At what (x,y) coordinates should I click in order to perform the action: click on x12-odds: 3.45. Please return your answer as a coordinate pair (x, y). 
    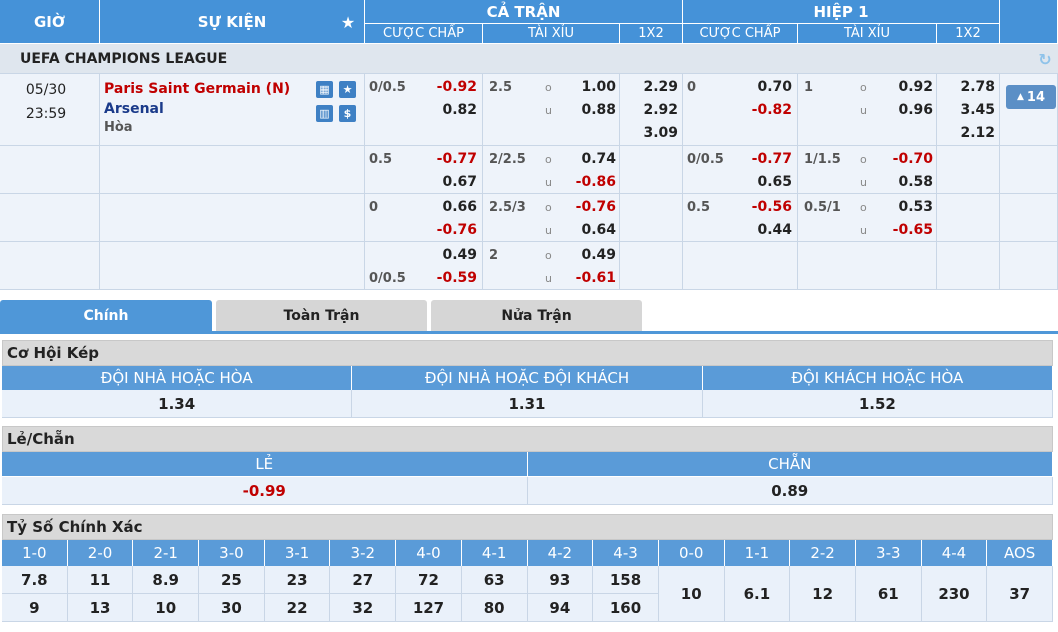
    Looking at the image, I should click on (977, 110).